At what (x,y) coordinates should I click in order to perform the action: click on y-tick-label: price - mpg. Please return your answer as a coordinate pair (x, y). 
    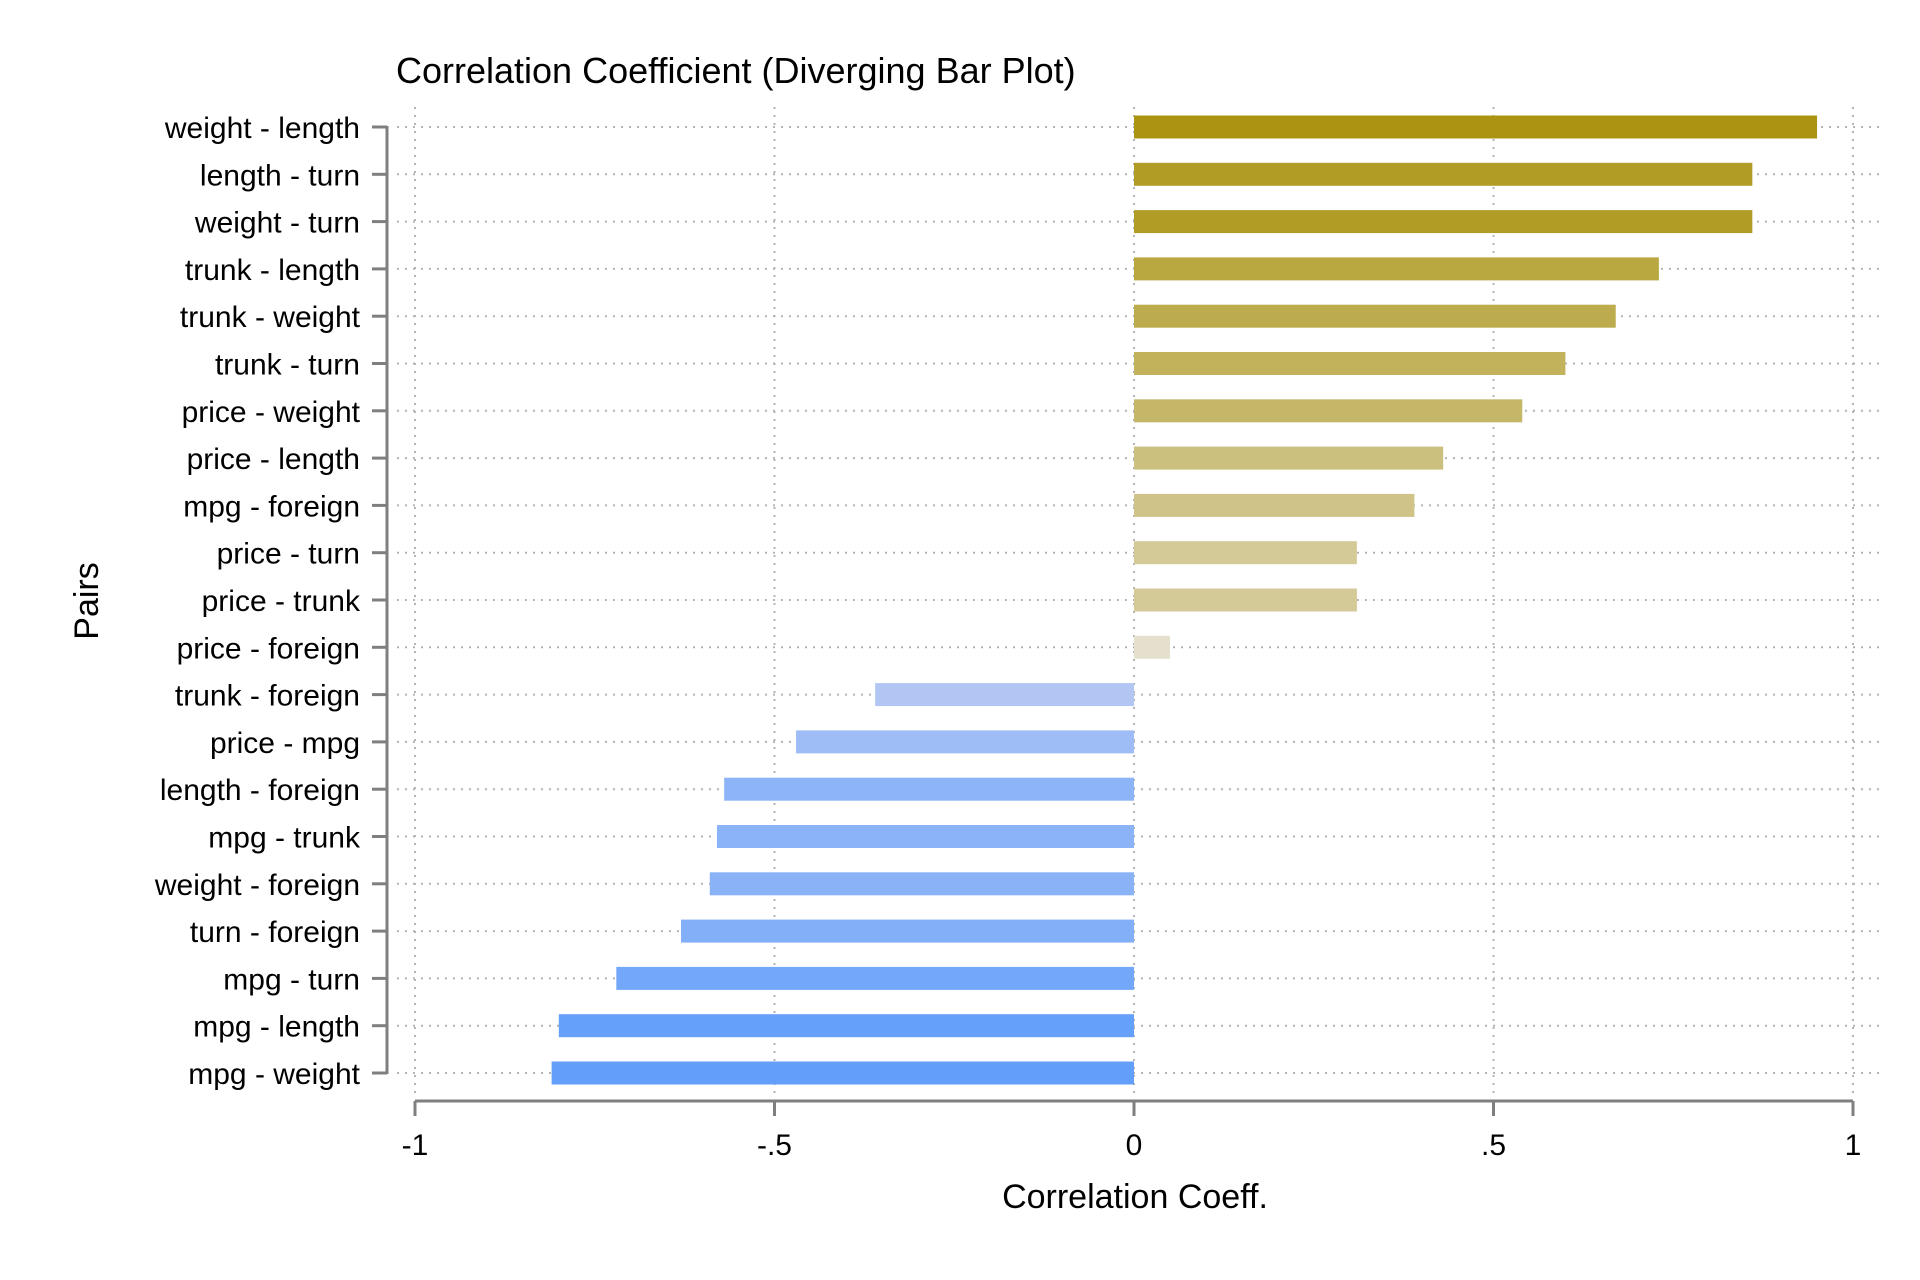
    Looking at the image, I should click on (285, 743).